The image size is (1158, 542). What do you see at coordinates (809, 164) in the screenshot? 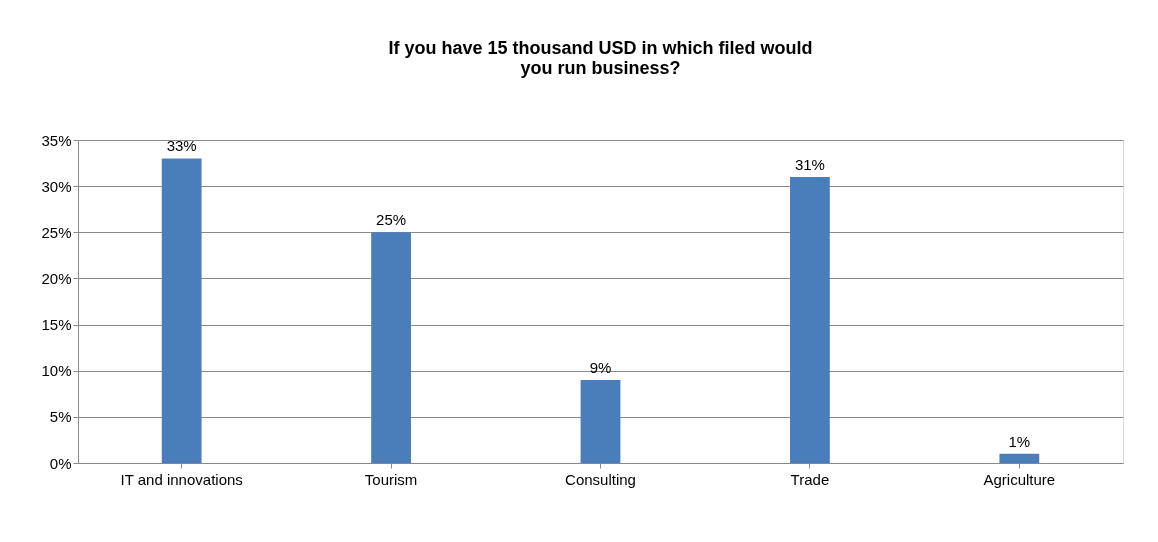
I see `data-label: 31%` at bounding box center [809, 164].